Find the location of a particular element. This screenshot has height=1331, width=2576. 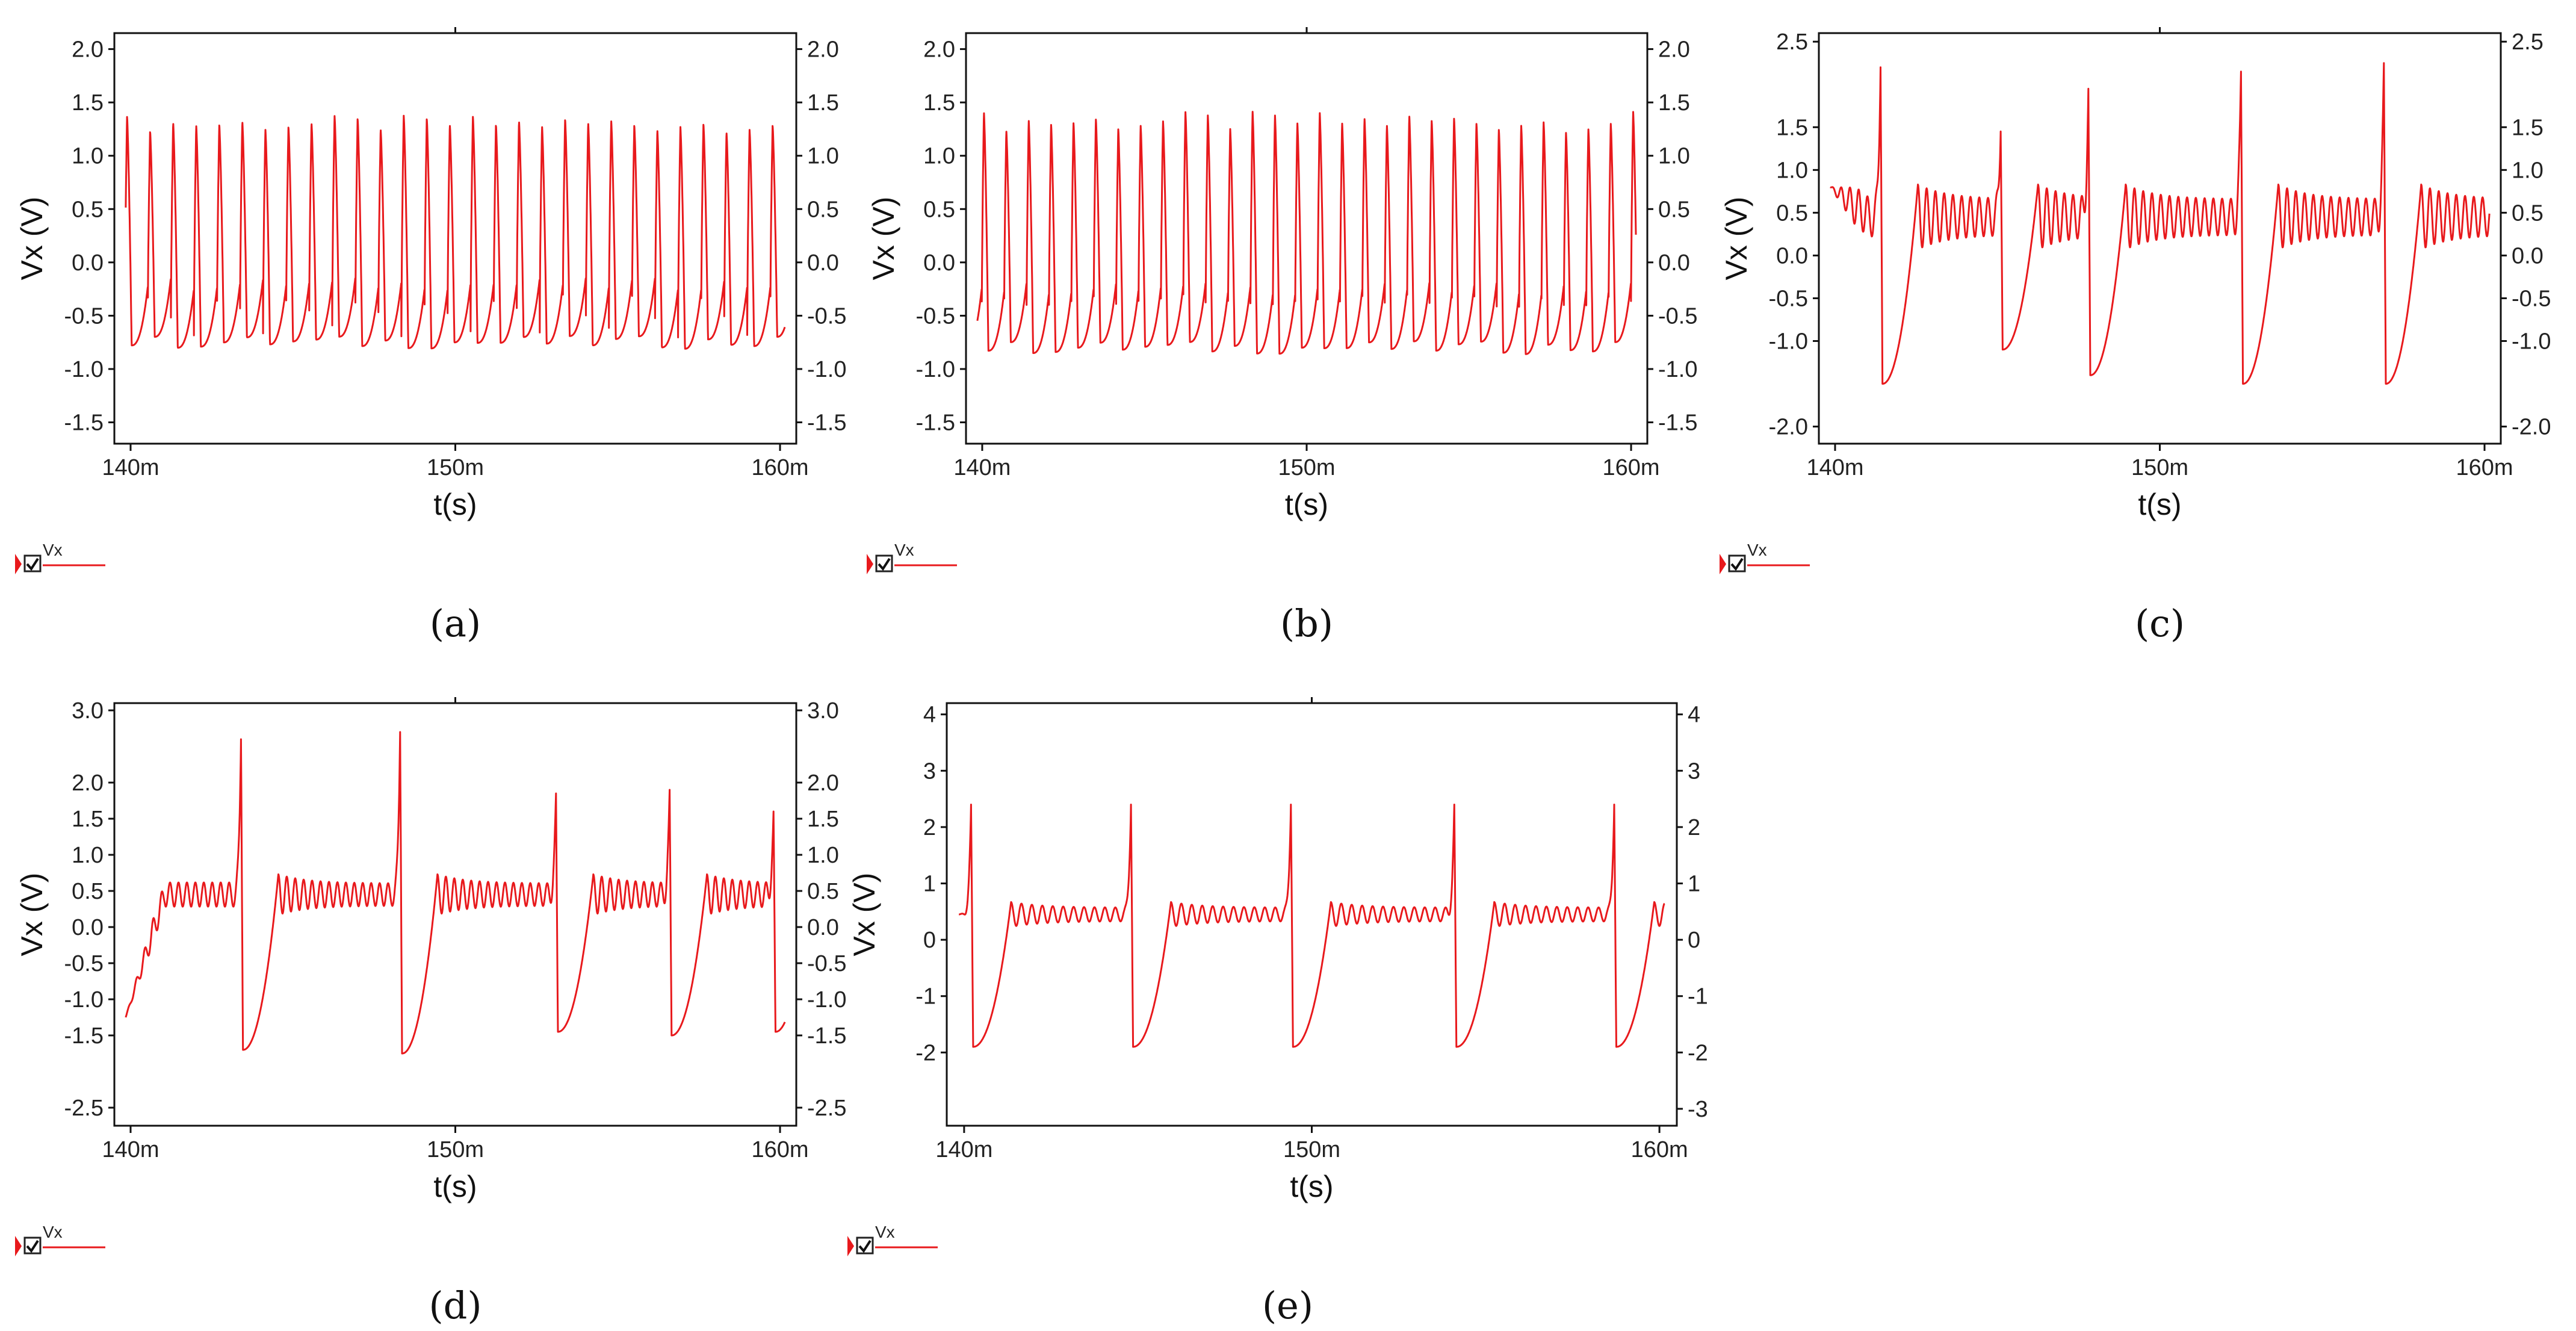

y-tick-label-right: -2.0 is located at coordinates (2531, 428).